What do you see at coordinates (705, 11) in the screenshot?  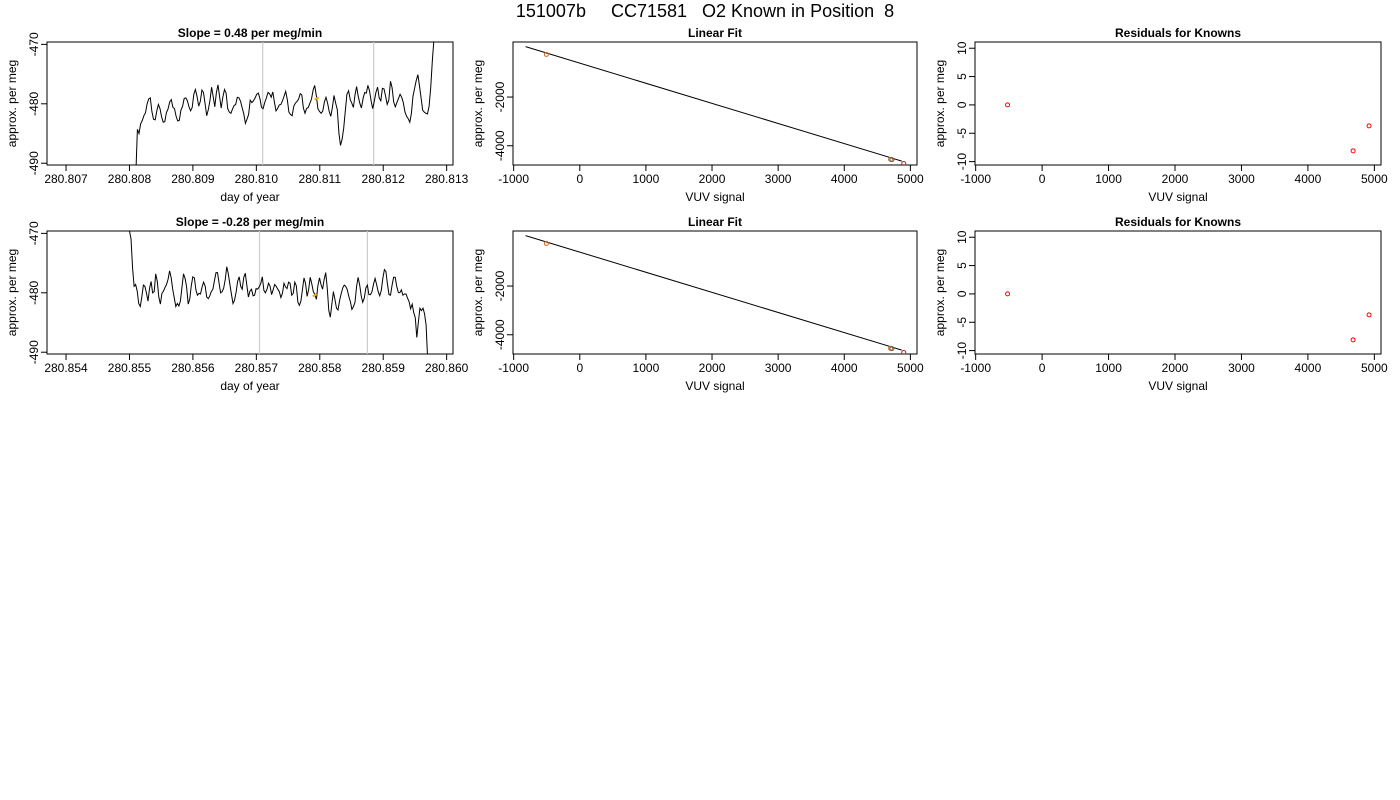 I see `figure-title: 151007b CC71581 O2 Known in Position 8` at bounding box center [705, 11].